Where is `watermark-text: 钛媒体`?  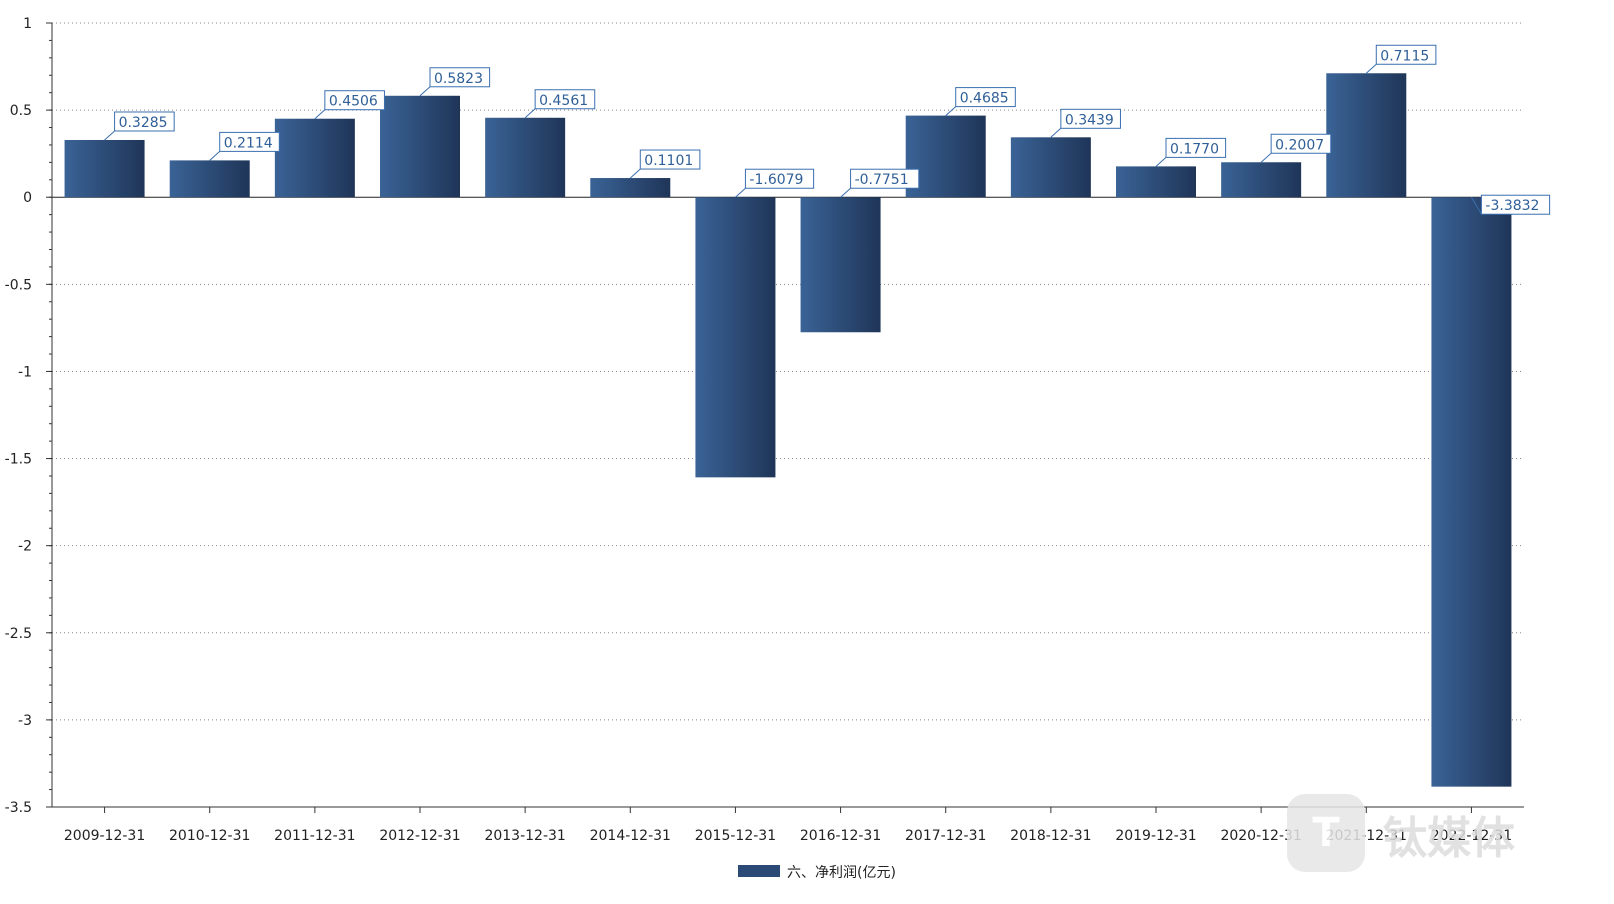
watermark-text: 钛媒体 is located at coordinates (1449, 838).